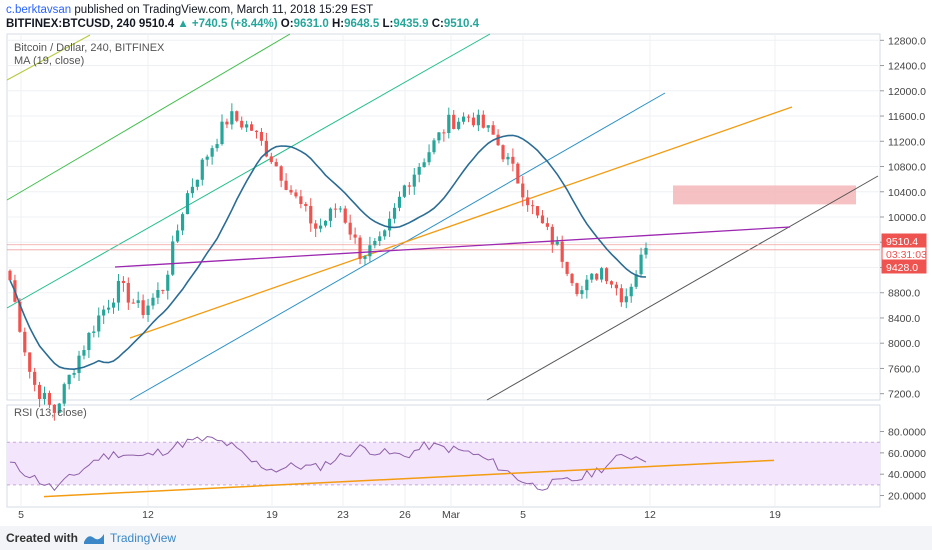 The height and width of the screenshot is (550, 932). Describe the element at coordinates (907, 193) in the screenshot. I see `y-tick-label: 10400.0` at that location.